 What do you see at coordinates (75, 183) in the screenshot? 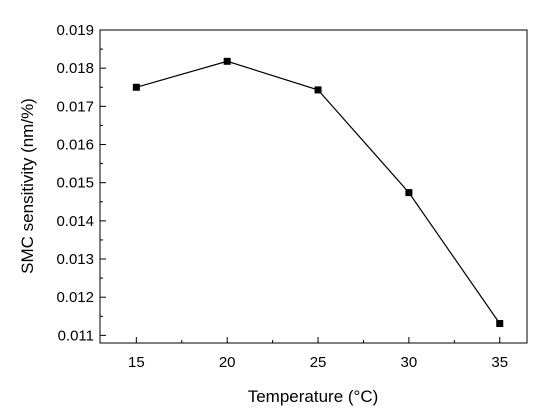
I see `y-tick-label: 0.015` at bounding box center [75, 183].